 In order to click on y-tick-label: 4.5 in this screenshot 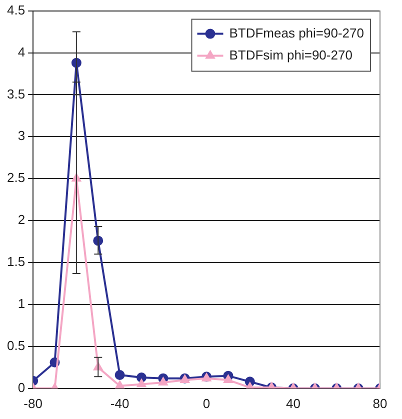, I will do `click(16, 10)`.